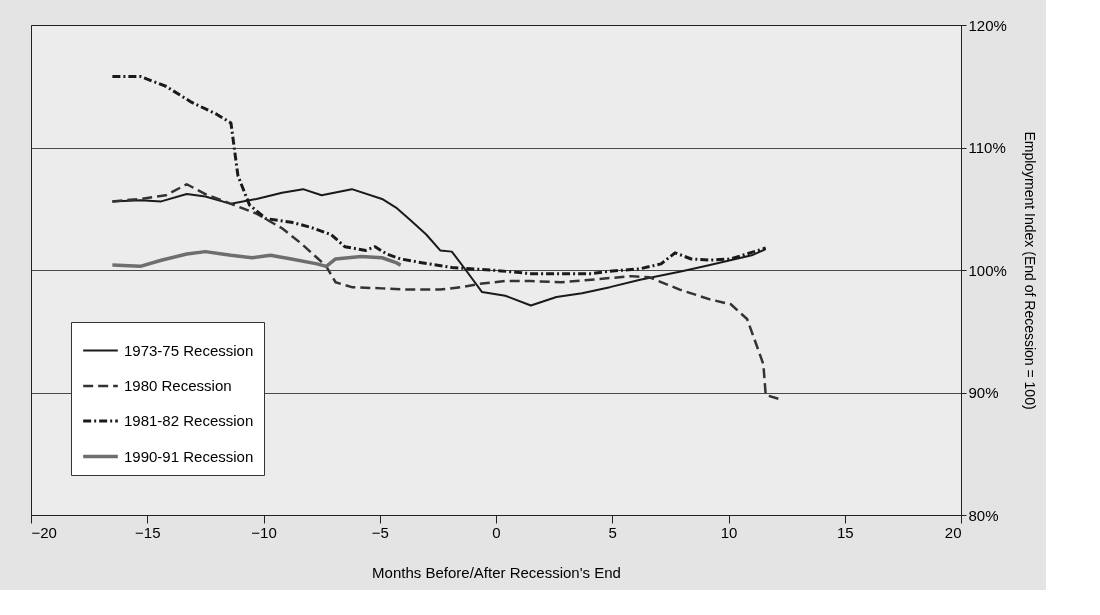 The width and height of the screenshot is (1100, 615). I want to click on x-tick-label: −10, so click(264, 532).